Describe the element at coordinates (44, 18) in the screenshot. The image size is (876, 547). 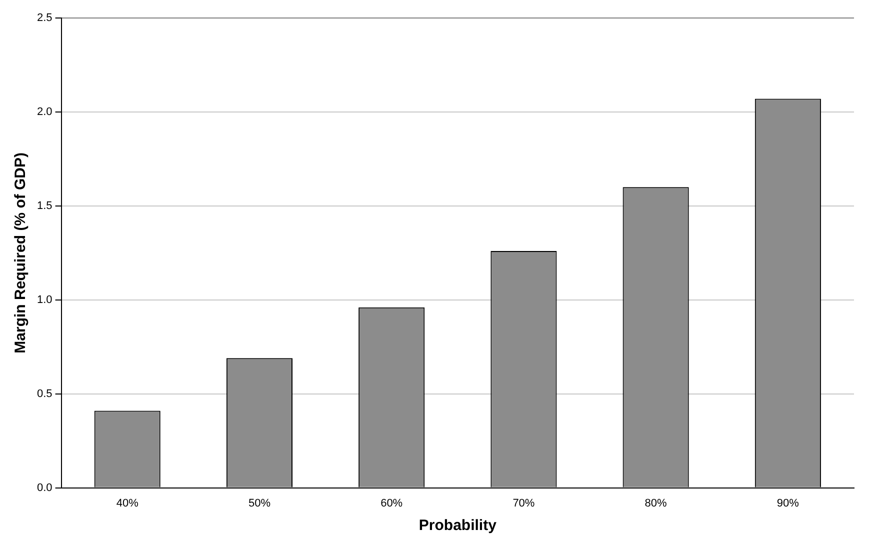
I see `y-tick-label: 2.5` at that location.